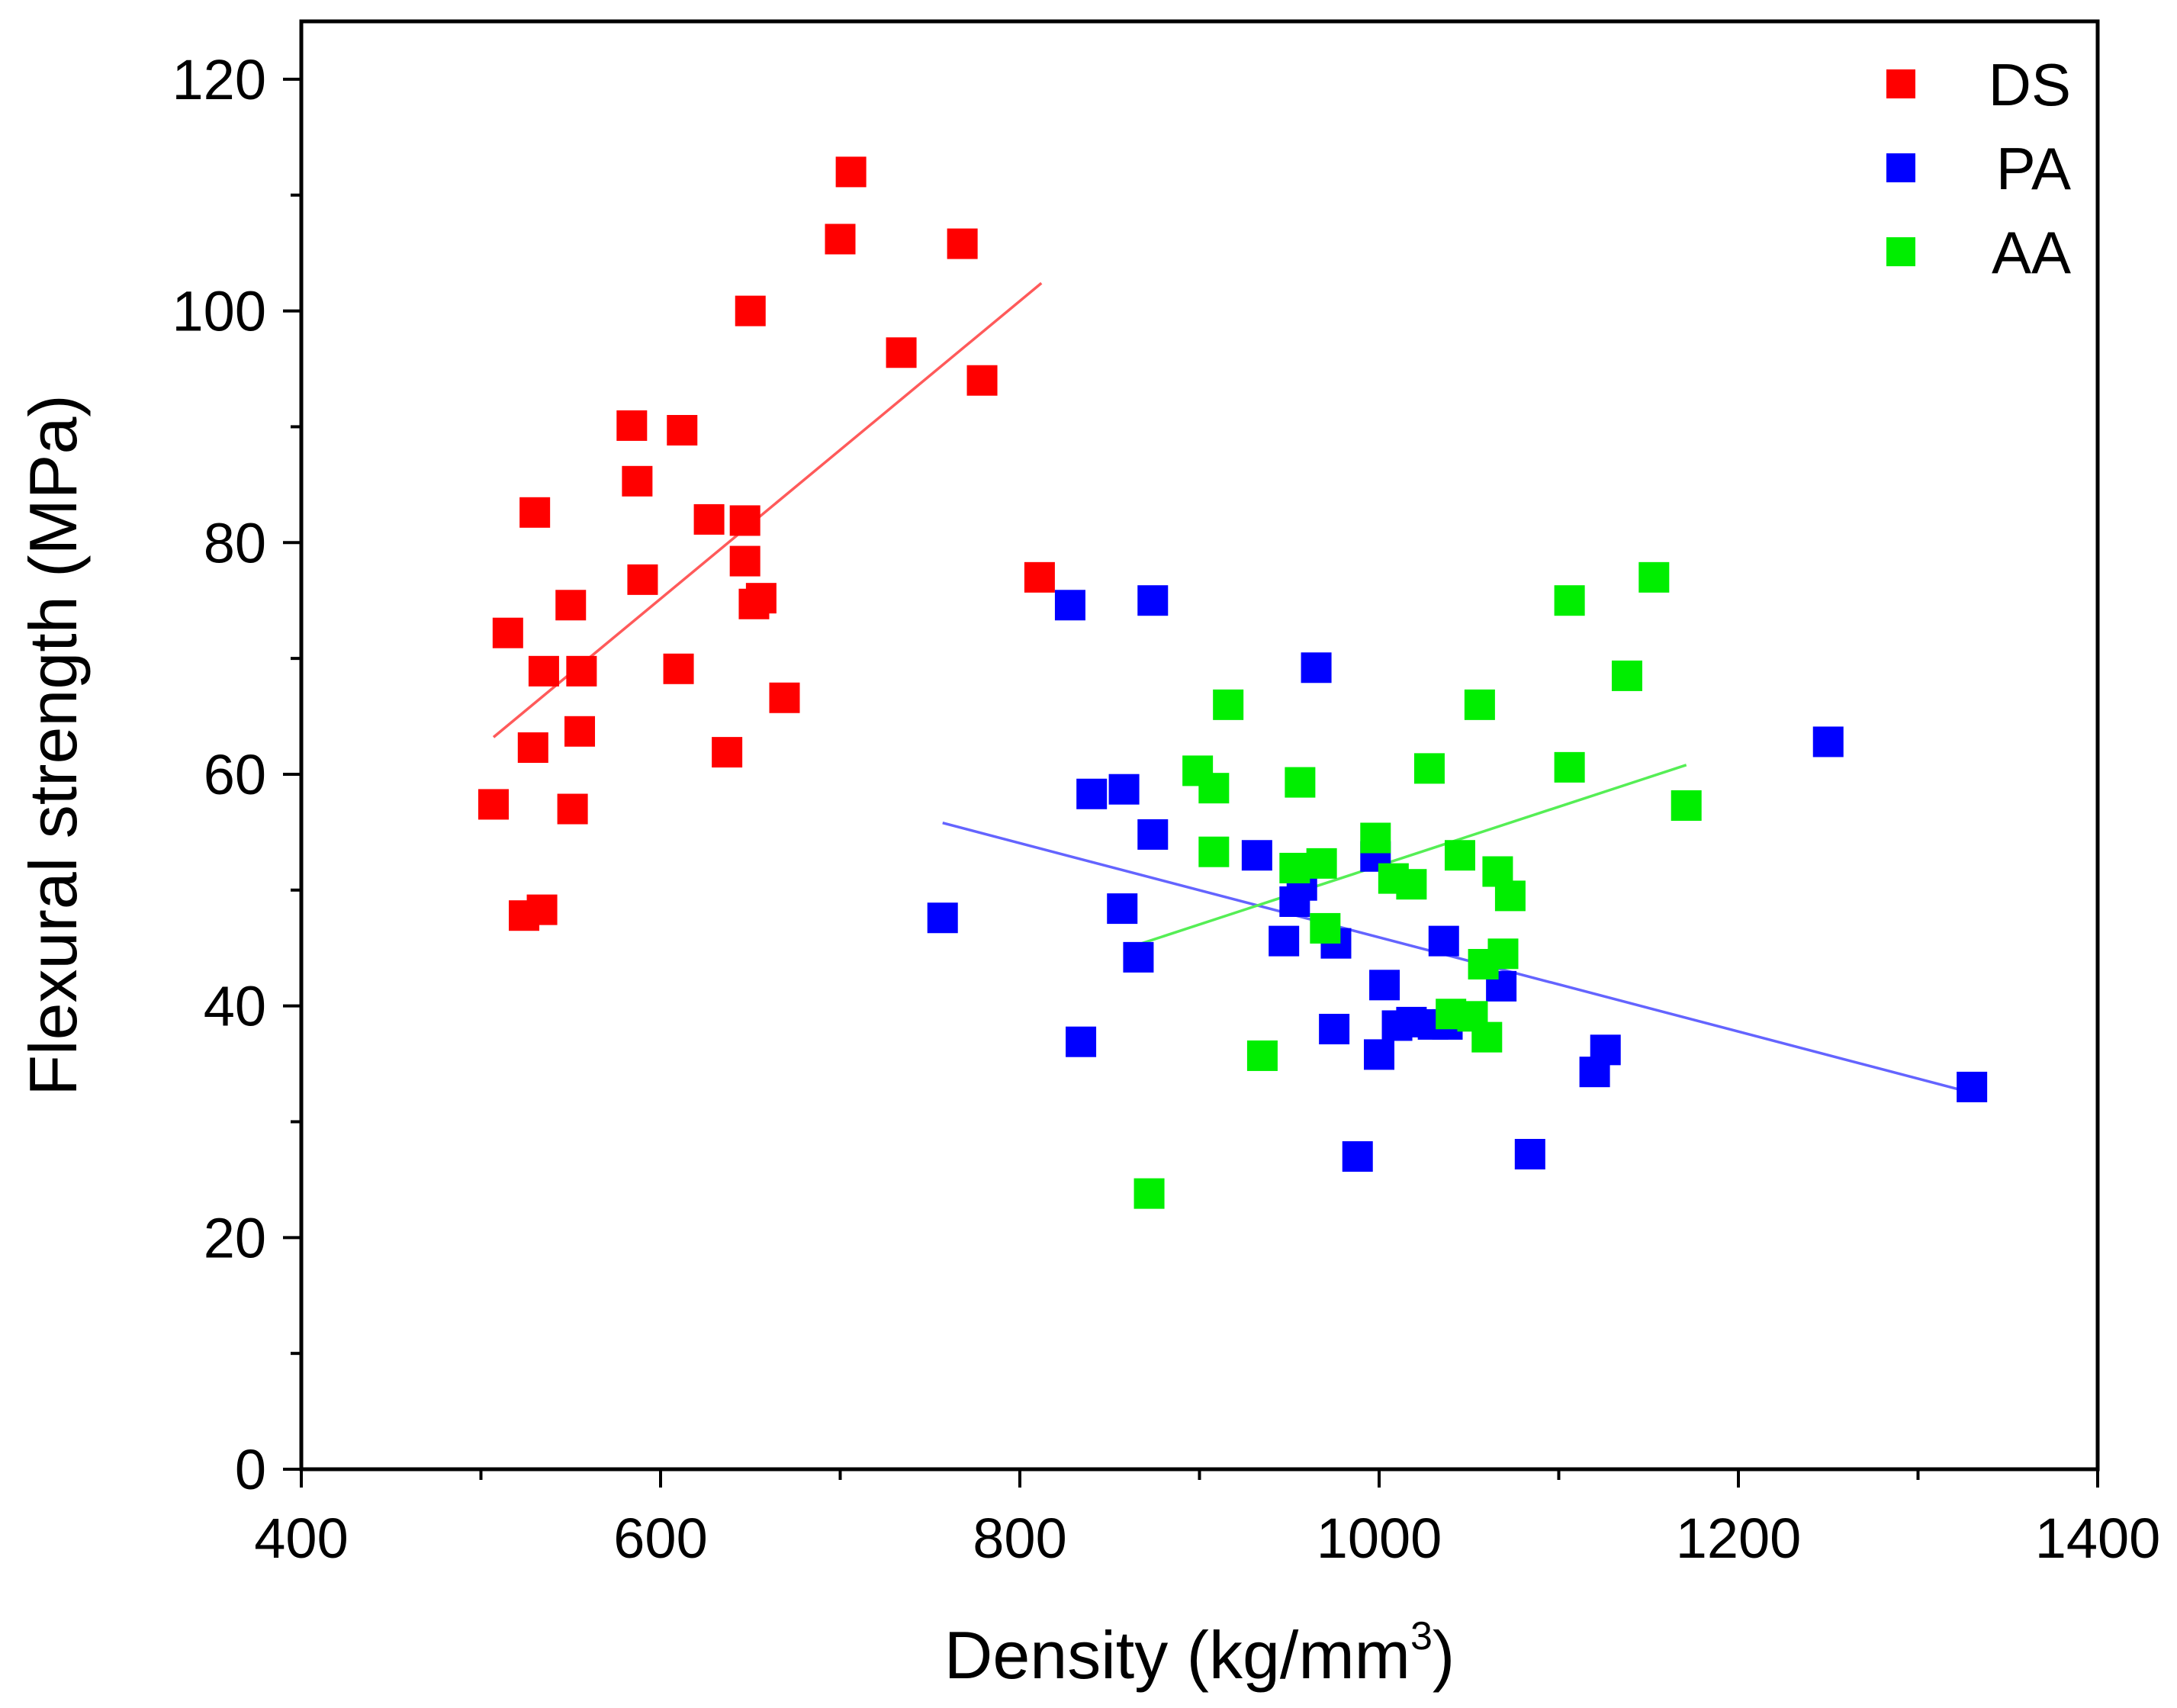 The image size is (2177, 1708). I want to click on x-tick-label: 1200, so click(1739, 1538).